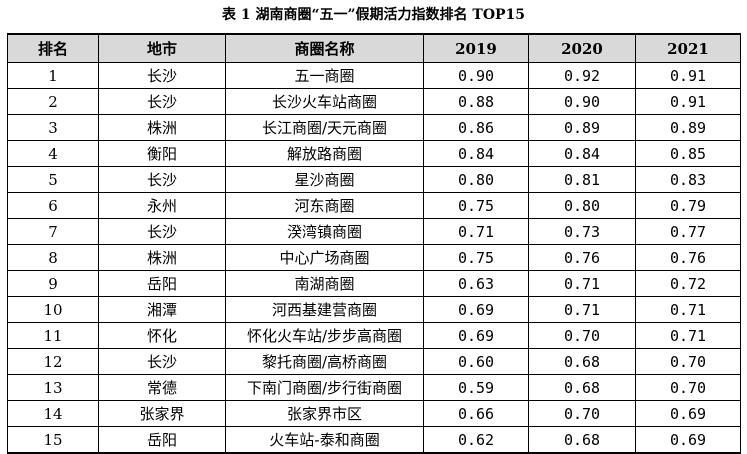  Describe the element at coordinates (582, 101) in the screenshot. I see `cell-2020: 0.90` at that location.